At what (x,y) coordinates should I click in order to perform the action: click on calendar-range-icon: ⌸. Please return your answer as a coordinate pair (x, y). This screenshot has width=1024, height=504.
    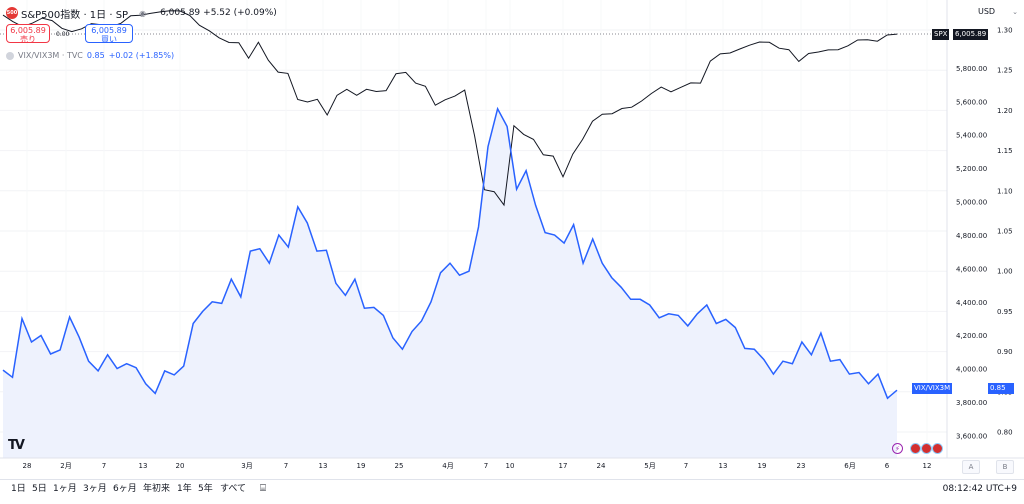
    Looking at the image, I should click on (263, 488).